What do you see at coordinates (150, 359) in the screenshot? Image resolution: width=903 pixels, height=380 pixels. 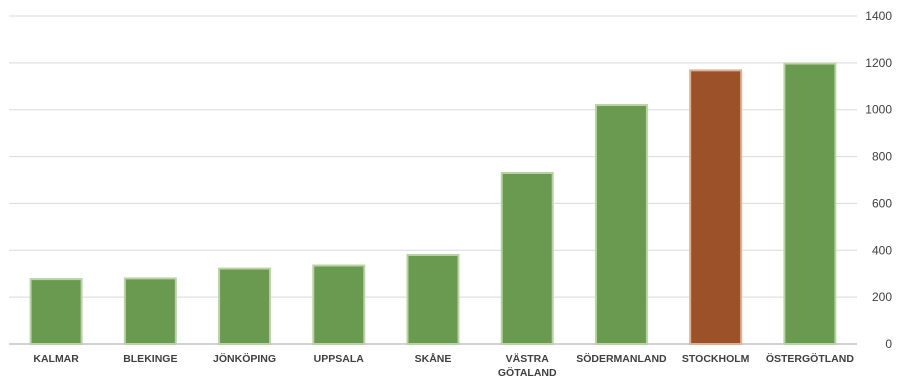 I see `x-tick-label: BLEKINGE` at bounding box center [150, 359].